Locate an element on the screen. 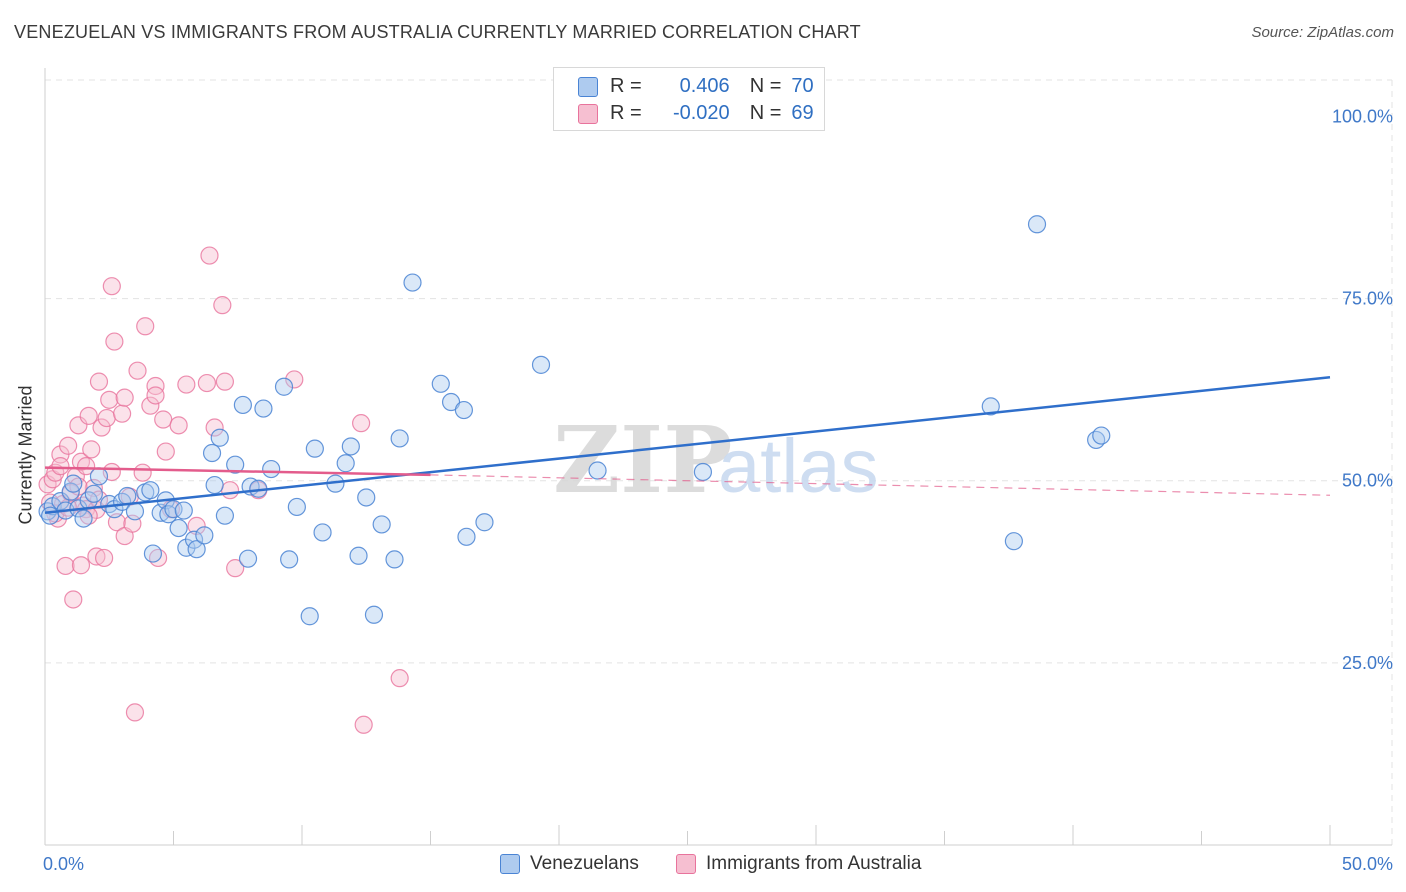 The height and width of the screenshot is (892, 1406). series-legend: Venezuelans Immigrants from Australia is located at coordinates (703, 865).